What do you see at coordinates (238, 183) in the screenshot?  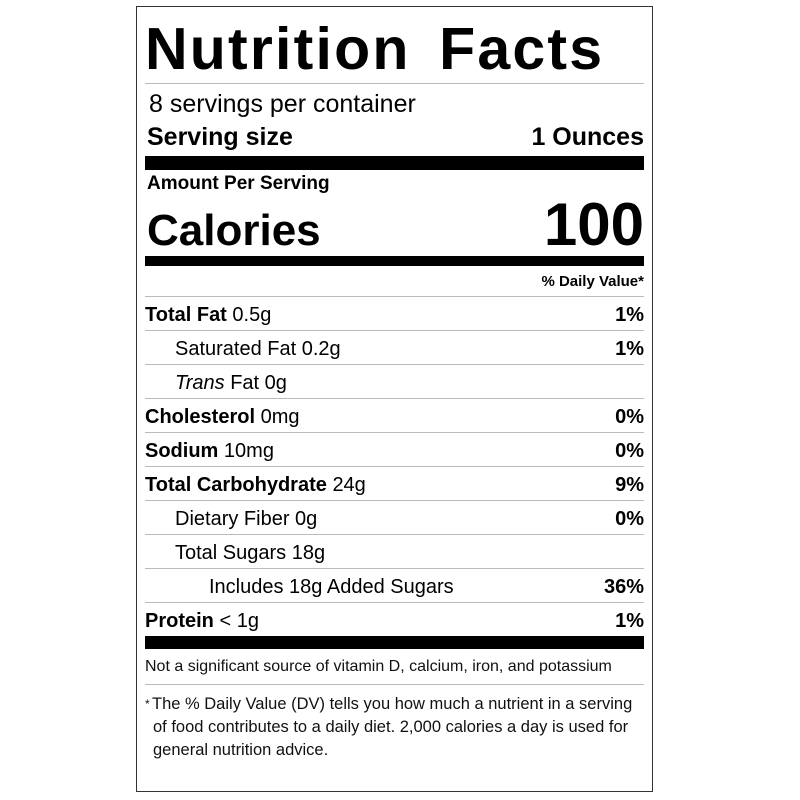 I see `amount-per-serving: Amount Per Serving` at bounding box center [238, 183].